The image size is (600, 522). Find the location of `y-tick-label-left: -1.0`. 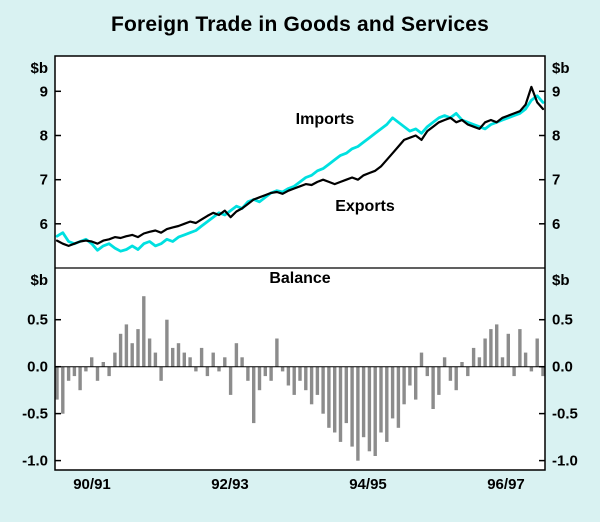

y-tick-label-left: -1.0 is located at coordinates (35, 461).